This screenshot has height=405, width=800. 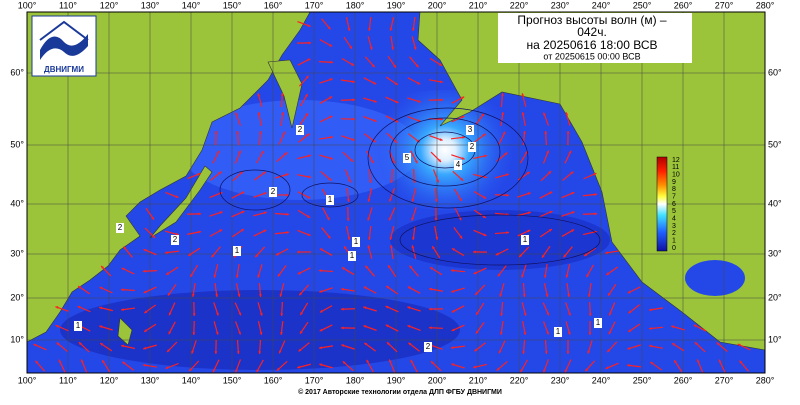 What do you see at coordinates (662, 204) in the screenshot?
I see `colorbar` at bounding box center [662, 204].